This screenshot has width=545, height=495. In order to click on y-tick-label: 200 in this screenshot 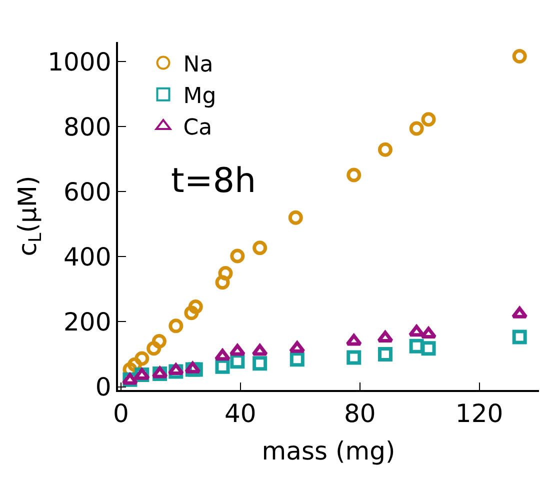, I will do `click(88, 321)`.